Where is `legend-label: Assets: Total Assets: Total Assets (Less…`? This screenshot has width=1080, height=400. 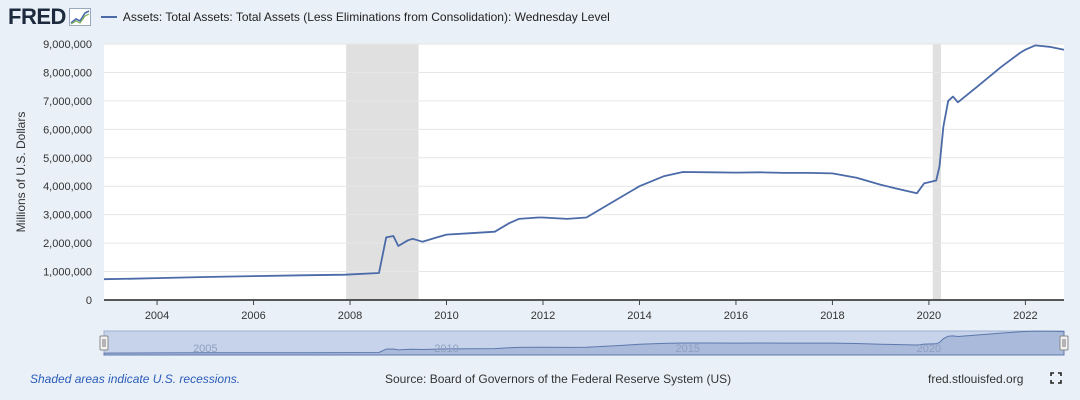
legend-label: Assets: Total Assets: Total Assets (Less… is located at coordinates (366, 17).